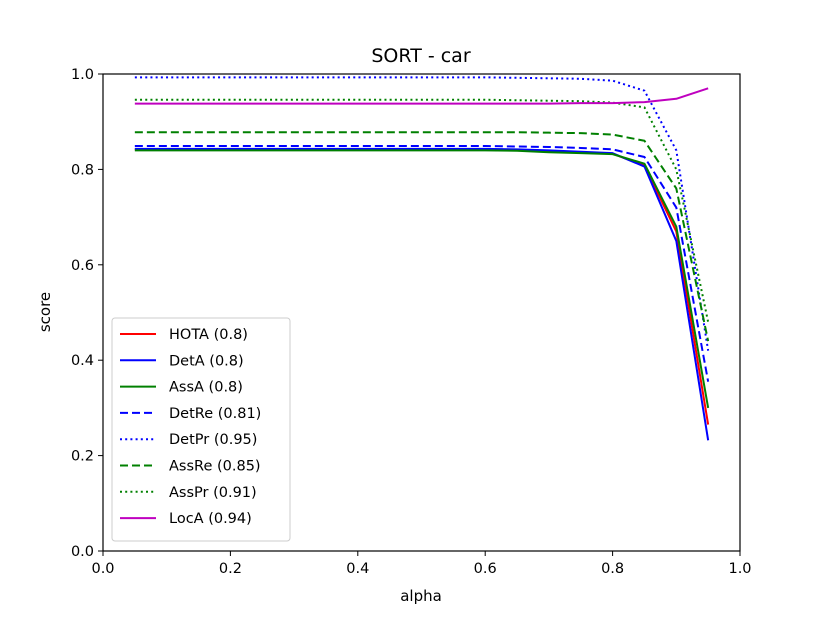  What do you see at coordinates (82, 361) in the screenshot?
I see `y-tick-label: 0.4` at bounding box center [82, 361].